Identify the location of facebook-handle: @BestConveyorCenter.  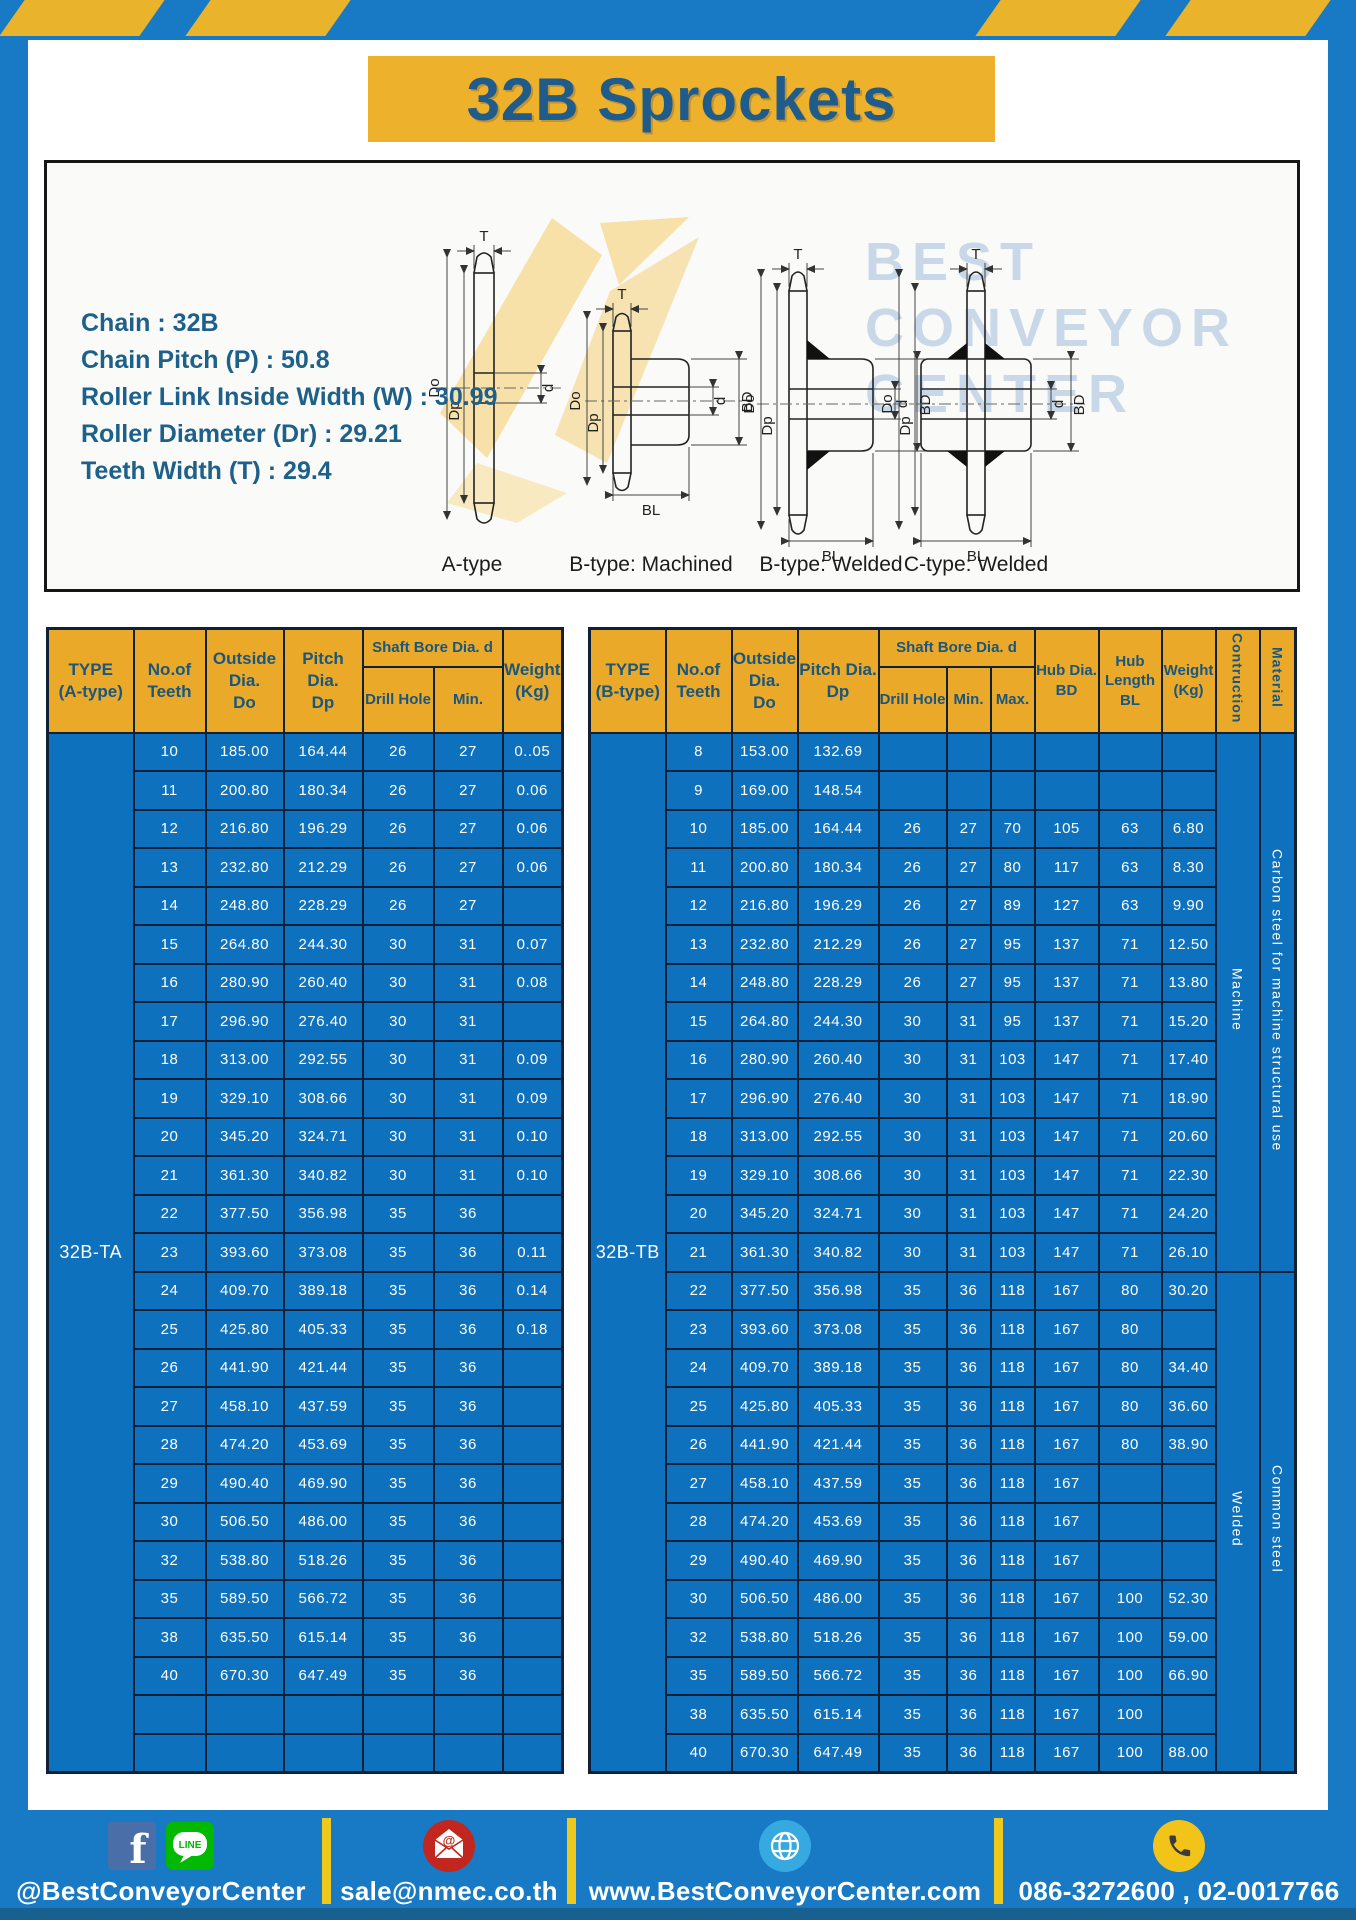
(161, 1891).